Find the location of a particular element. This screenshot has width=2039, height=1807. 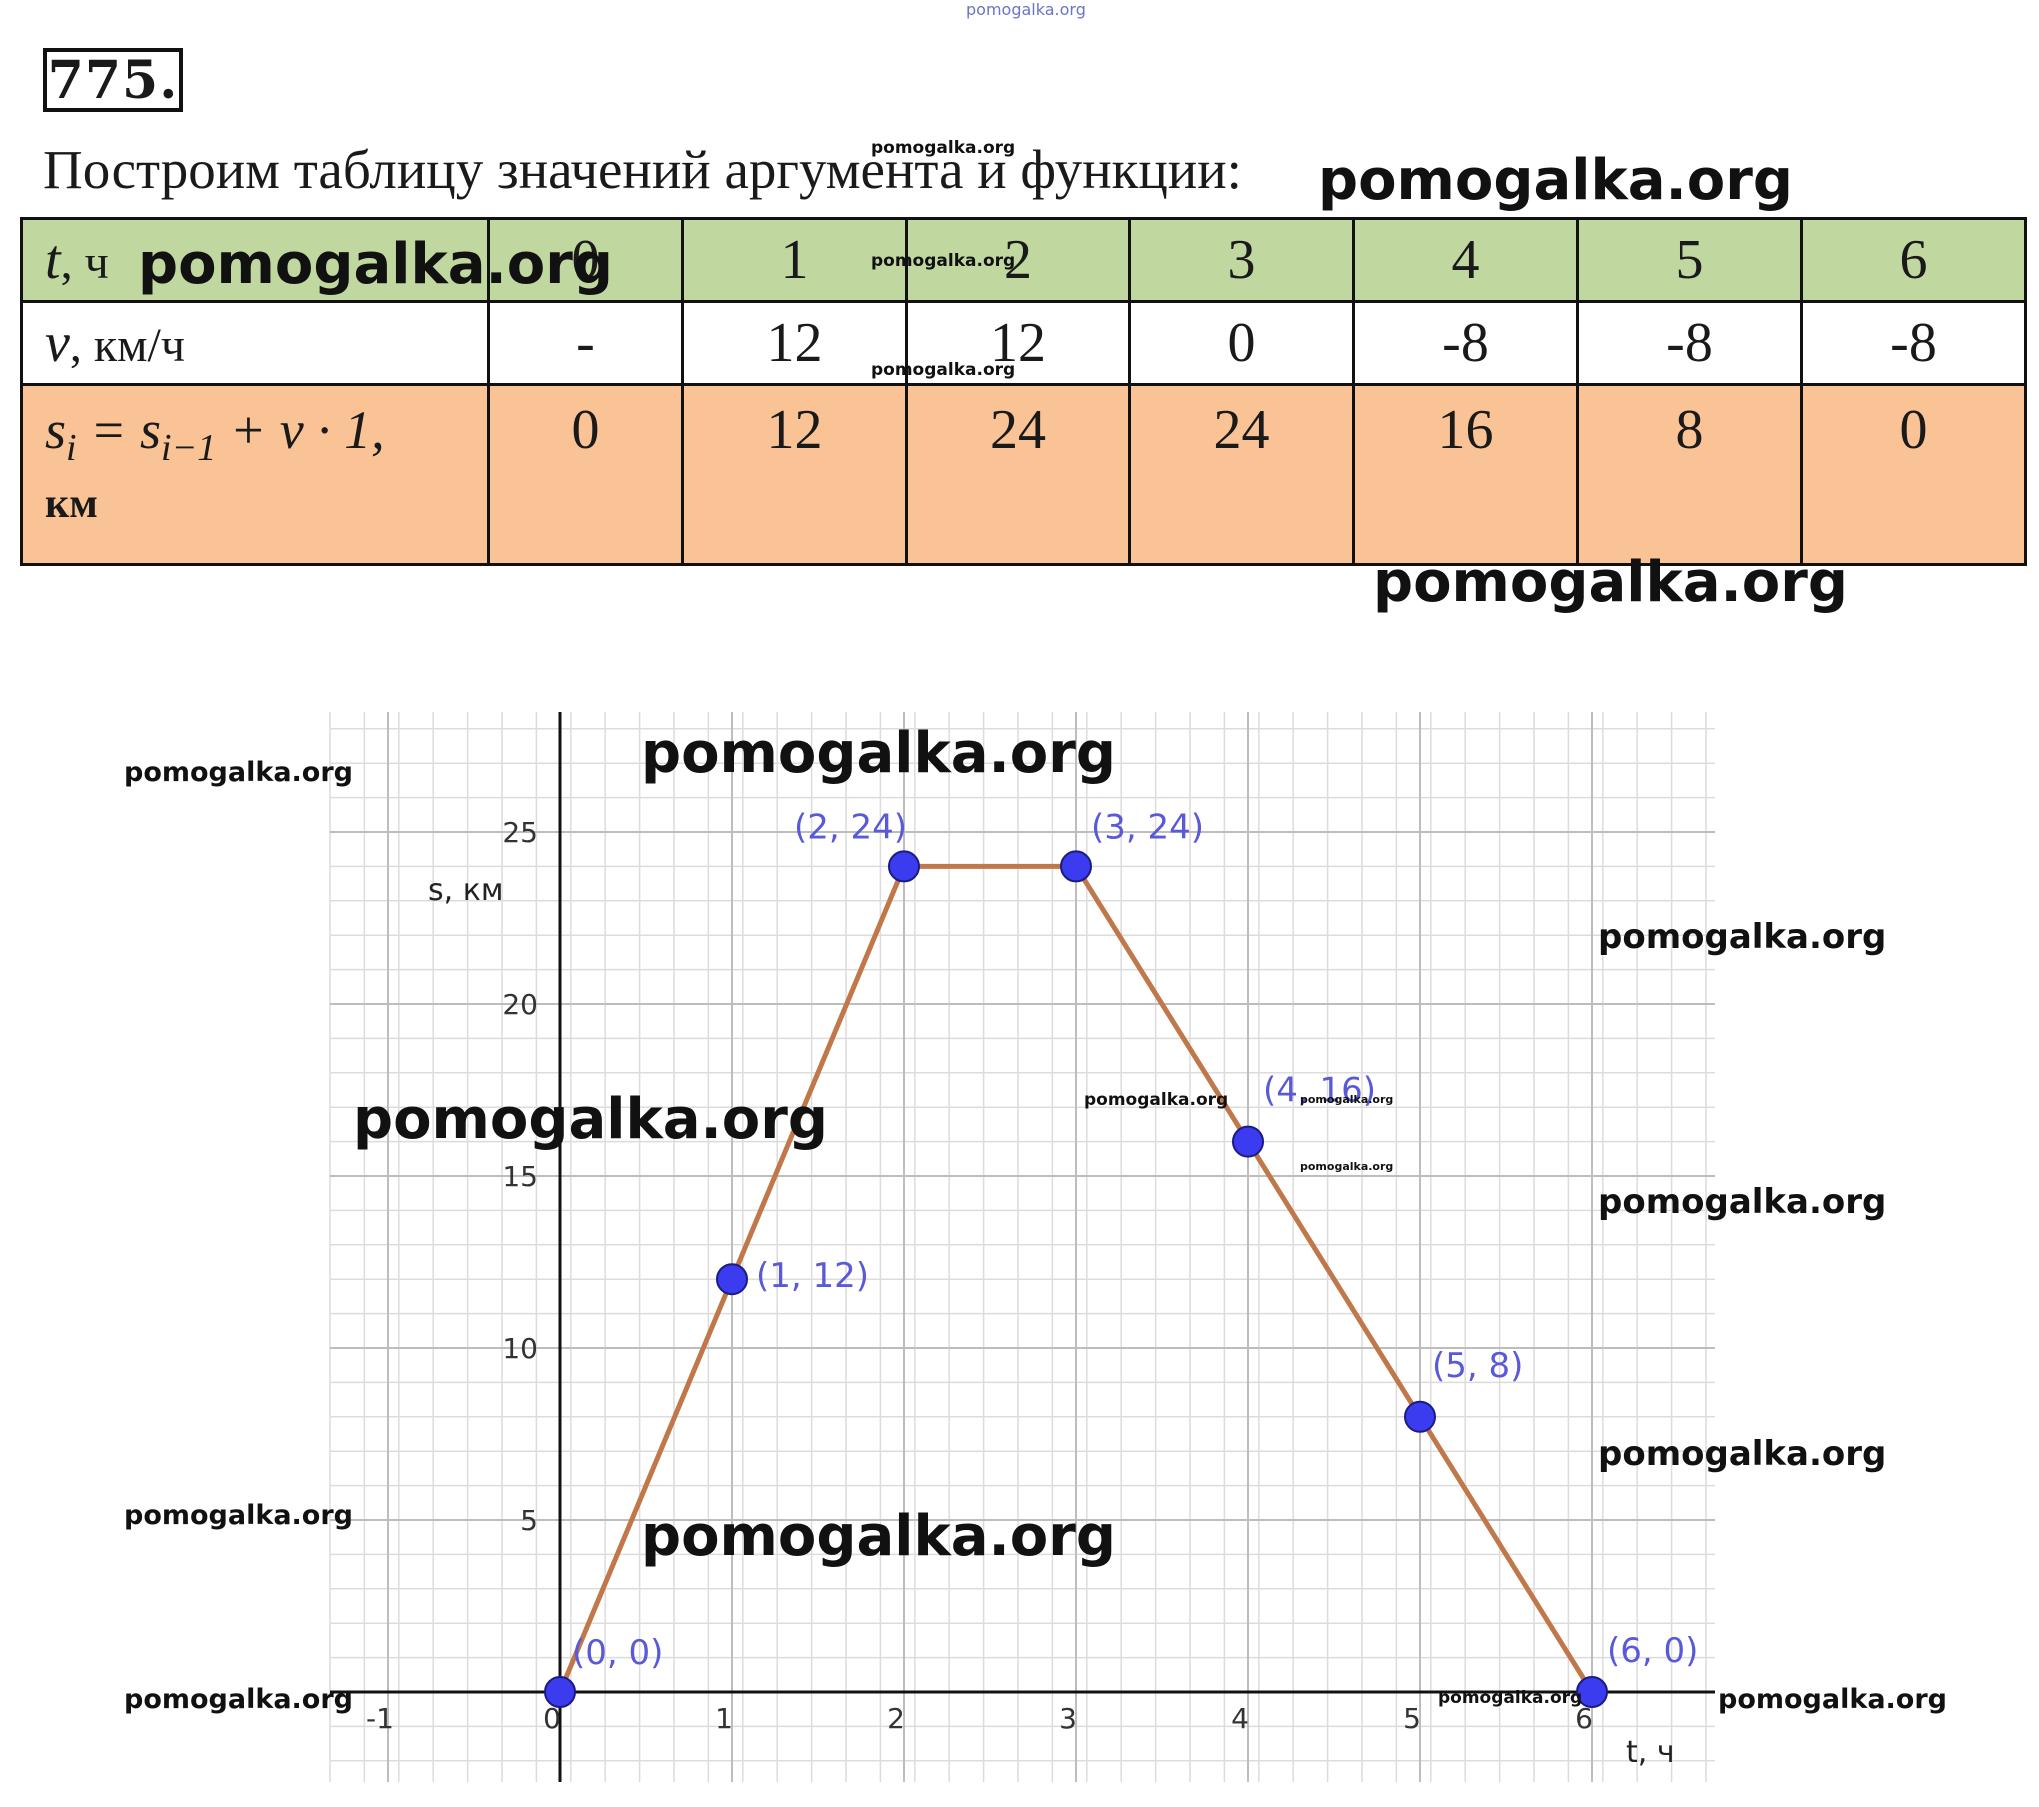

x-tick-label: 5 is located at coordinates (1412, 1718).